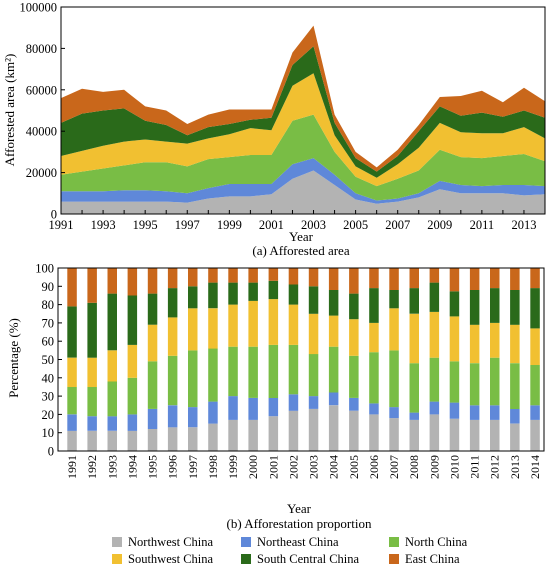 This screenshot has width=548, height=568. What do you see at coordinates (434, 275) in the screenshot?
I see `bar-2009-east-china` at bounding box center [434, 275].